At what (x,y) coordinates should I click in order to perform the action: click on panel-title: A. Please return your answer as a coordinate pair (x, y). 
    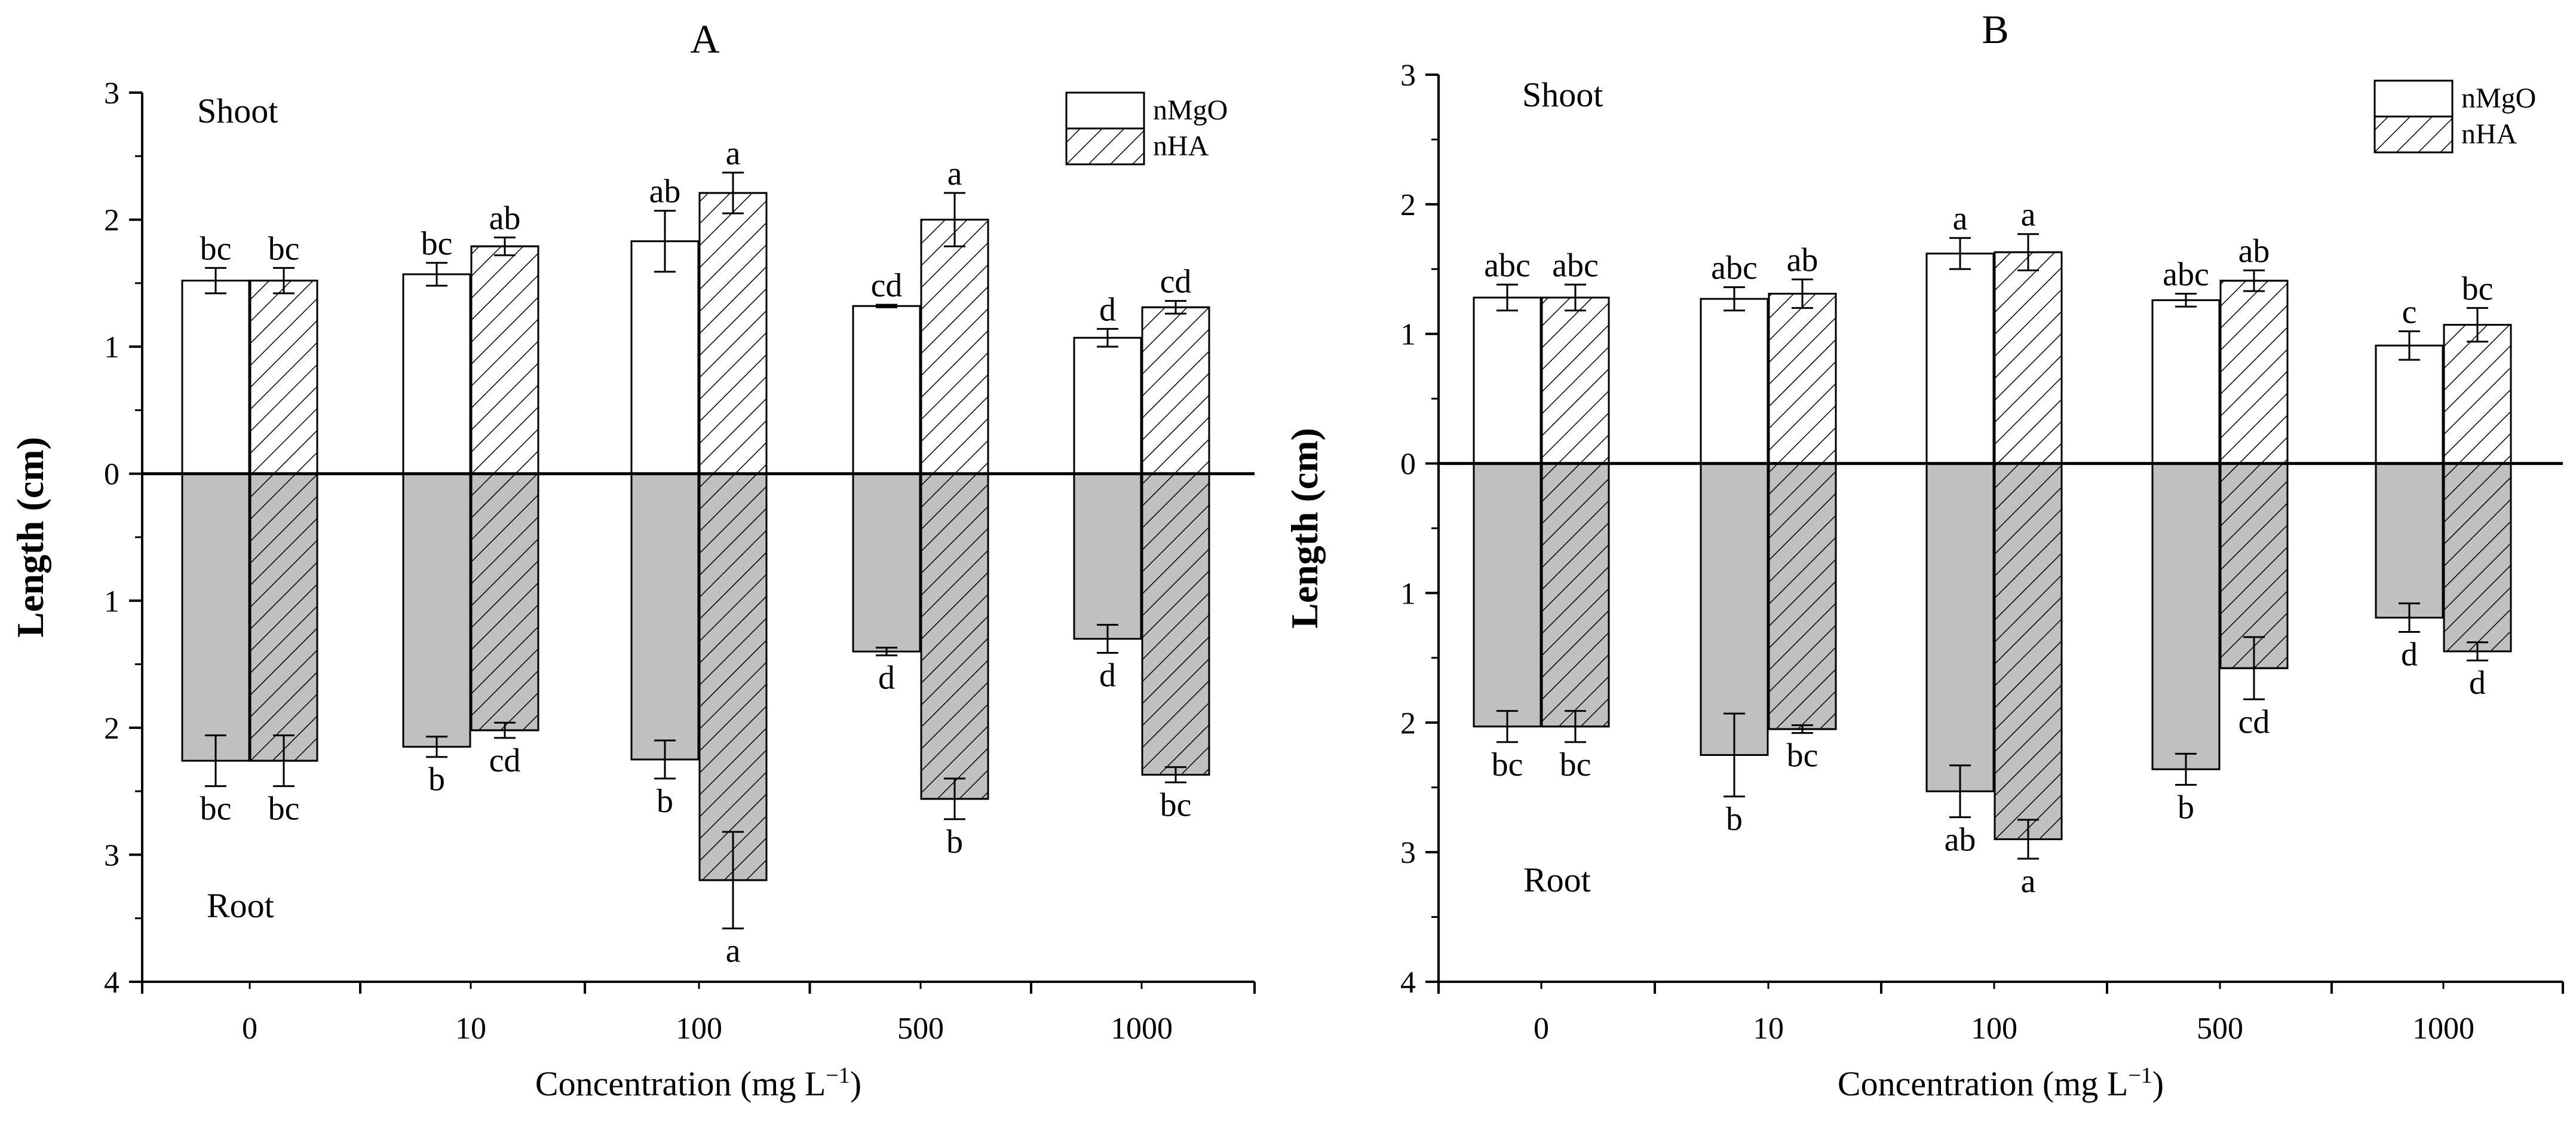
    Looking at the image, I should click on (704, 39).